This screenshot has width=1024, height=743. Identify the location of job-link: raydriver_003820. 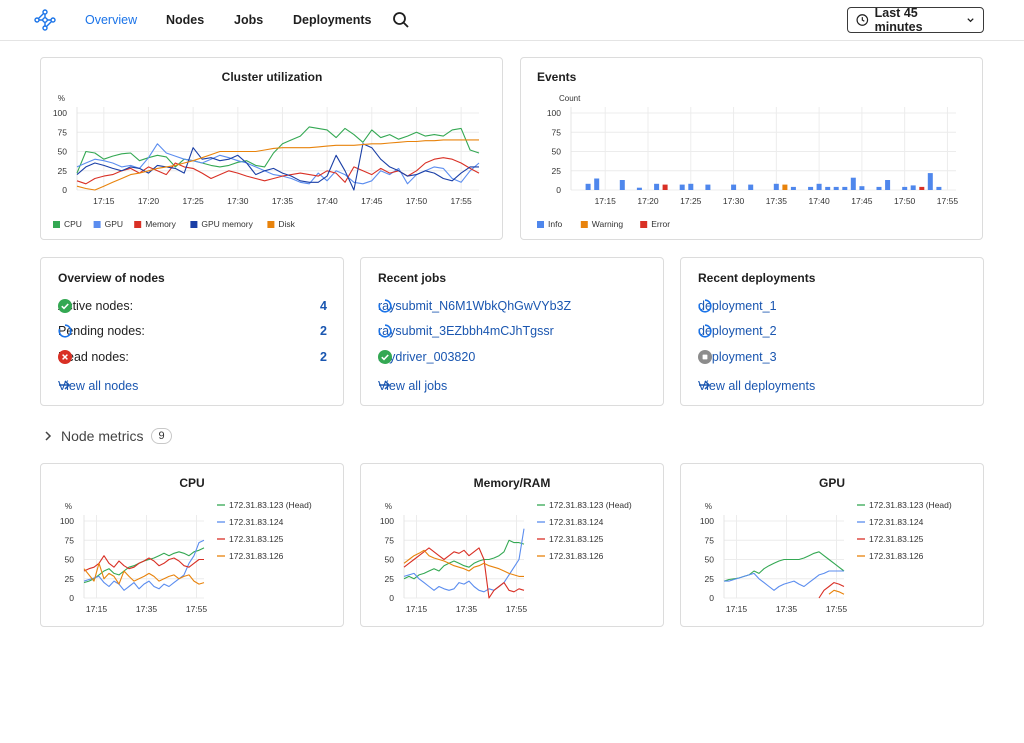
(427, 357).